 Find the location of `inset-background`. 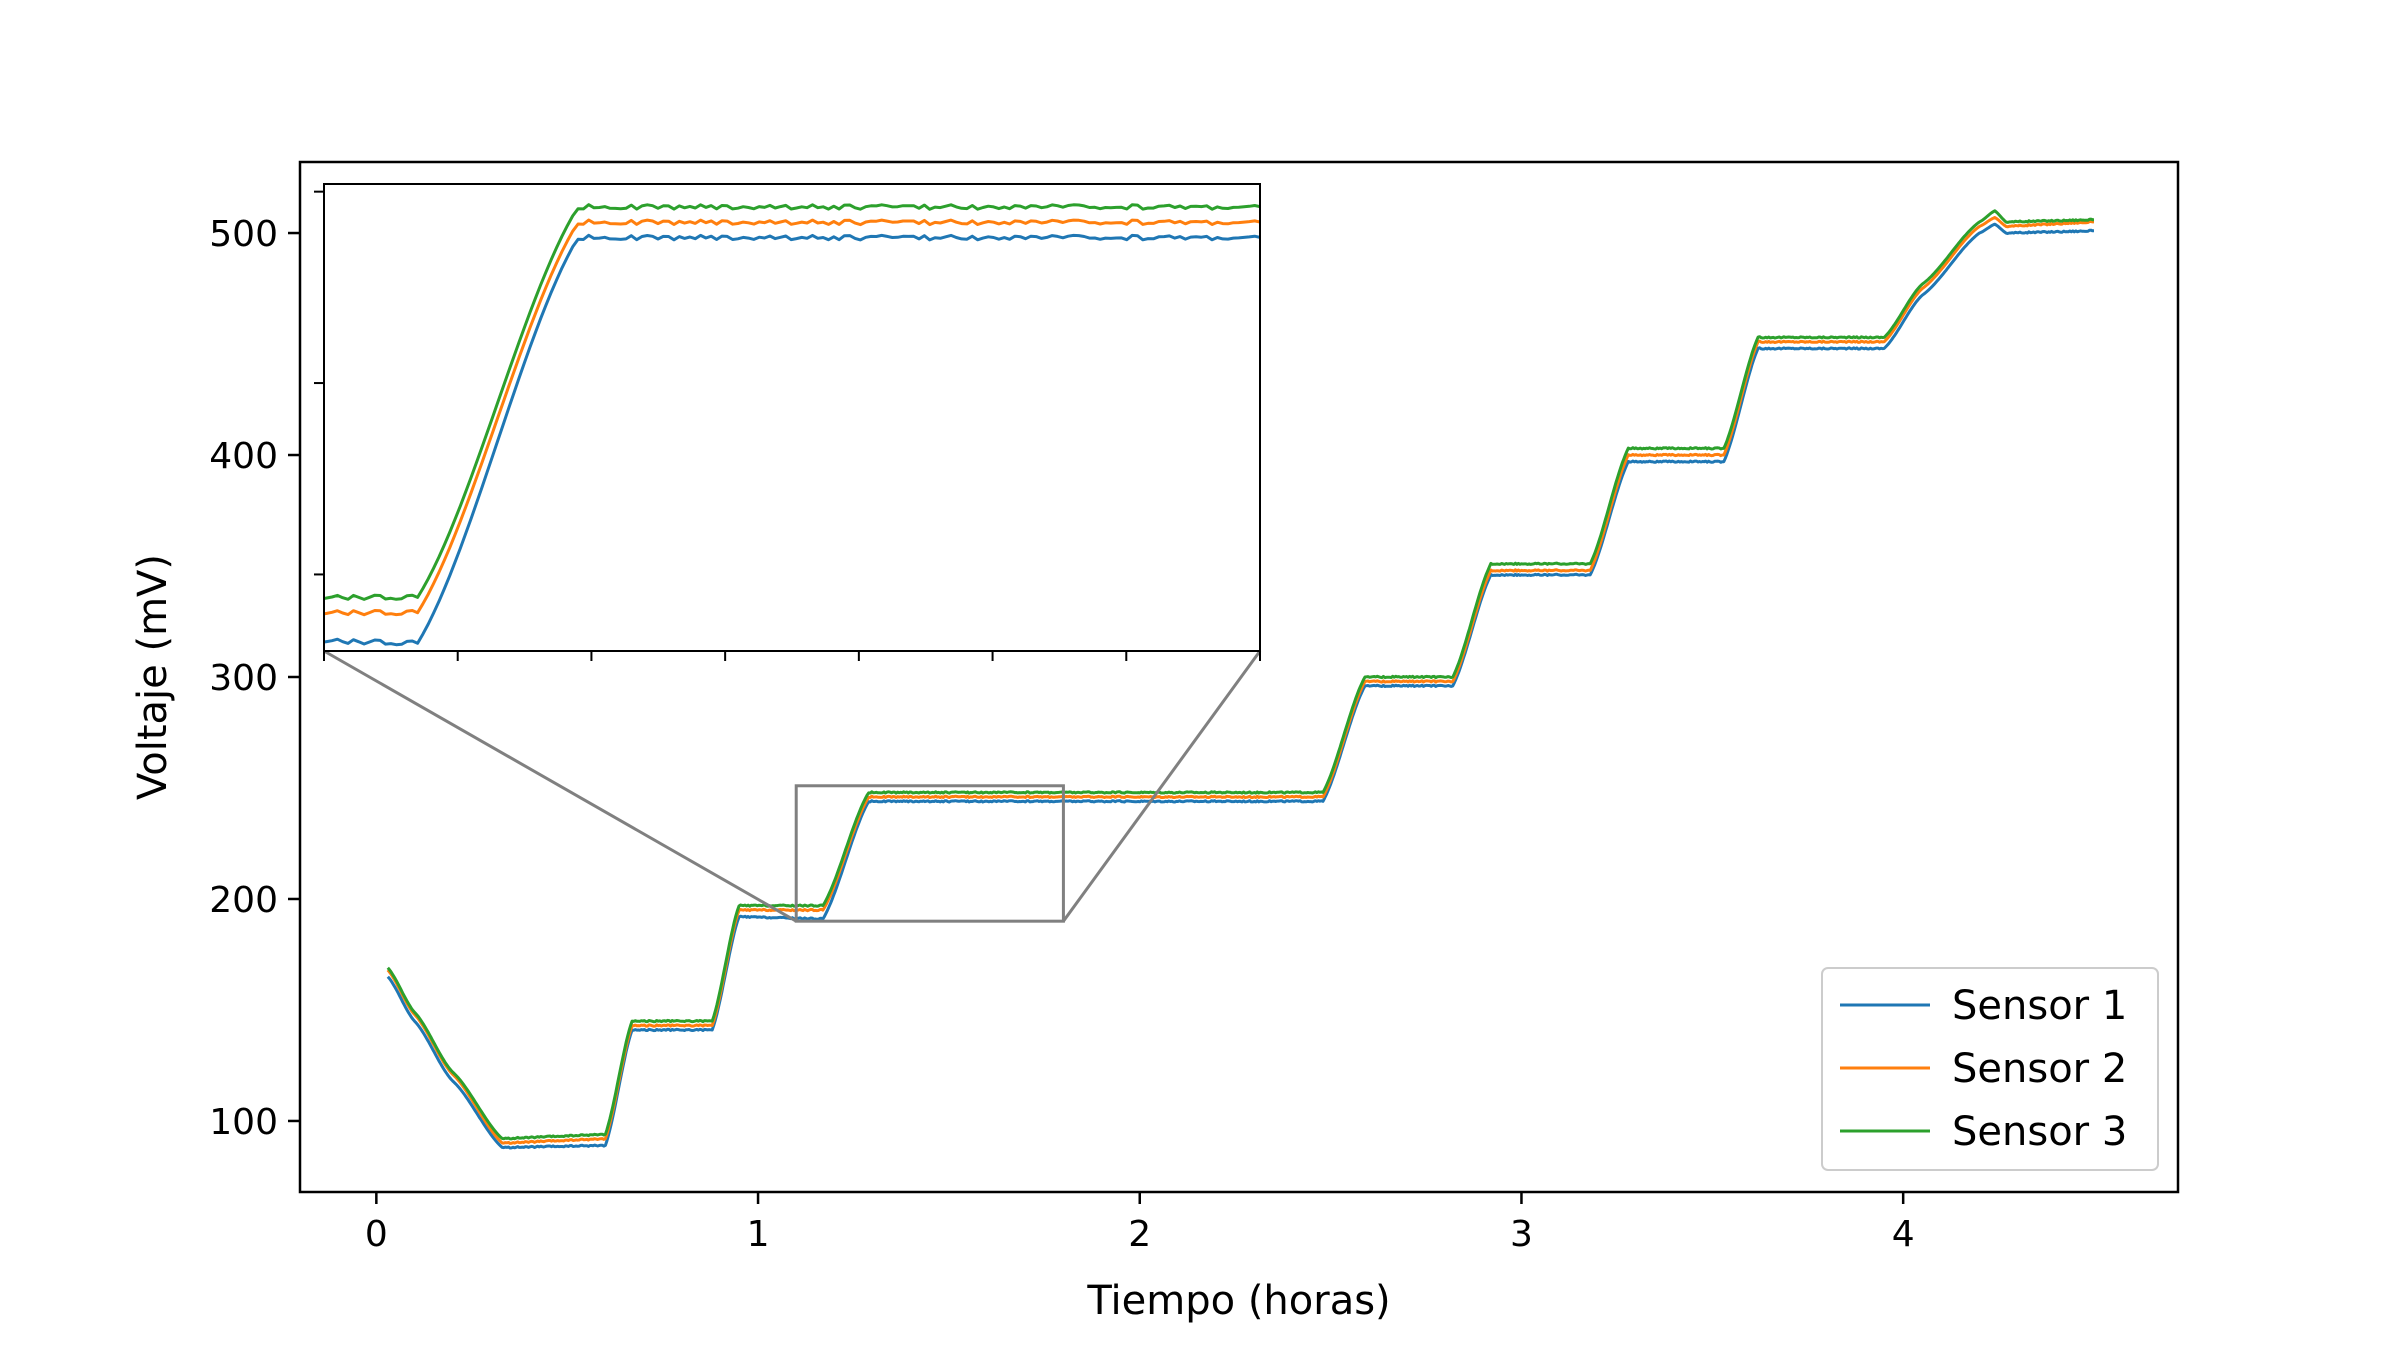

inset-background is located at coordinates (792, 417).